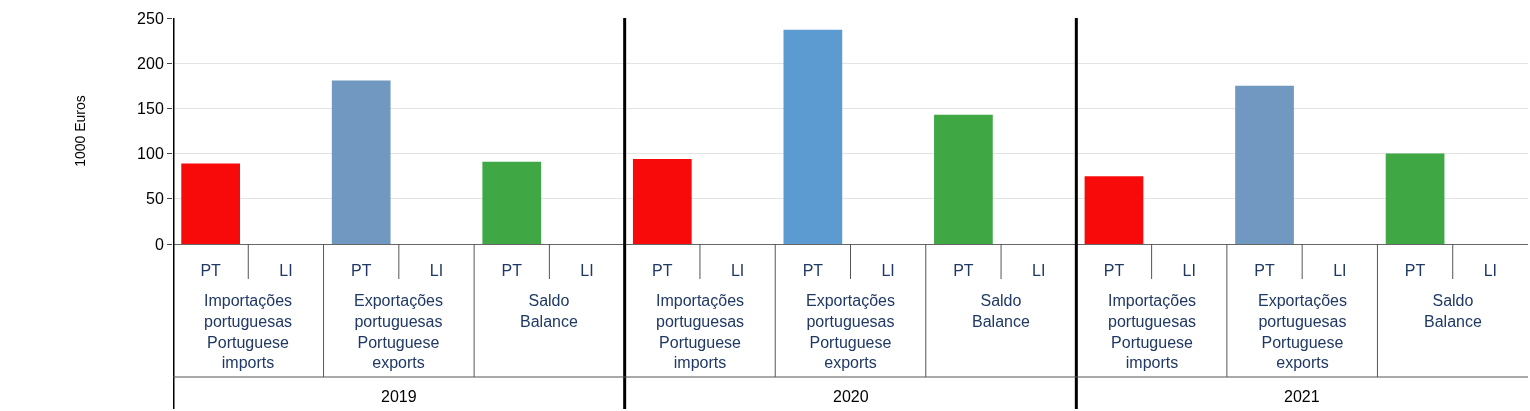 This screenshot has height=411, width=1530. Describe the element at coordinates (79, 131) in the screenshot. I see `y-axis-title: 1000 Euros` at that location.